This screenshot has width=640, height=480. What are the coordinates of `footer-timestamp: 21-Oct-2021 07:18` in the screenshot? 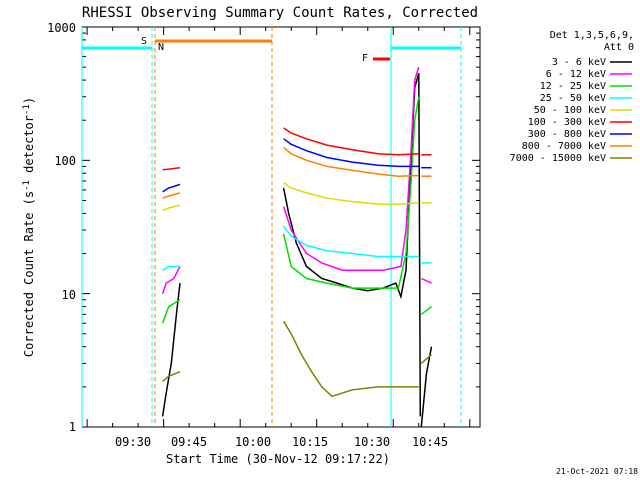 It's located at (597, 471).